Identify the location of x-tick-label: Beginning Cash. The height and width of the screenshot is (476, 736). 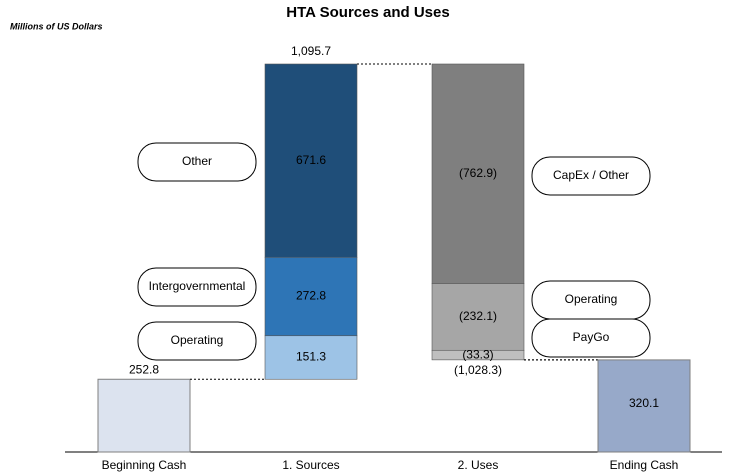
(144, 465).